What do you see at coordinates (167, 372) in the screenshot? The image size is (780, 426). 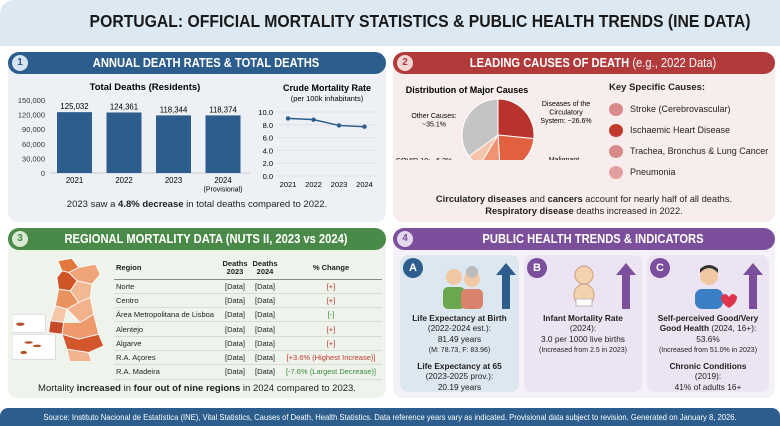 I see `region-name: R.A. Madeira` at bounding box center [167, 372].